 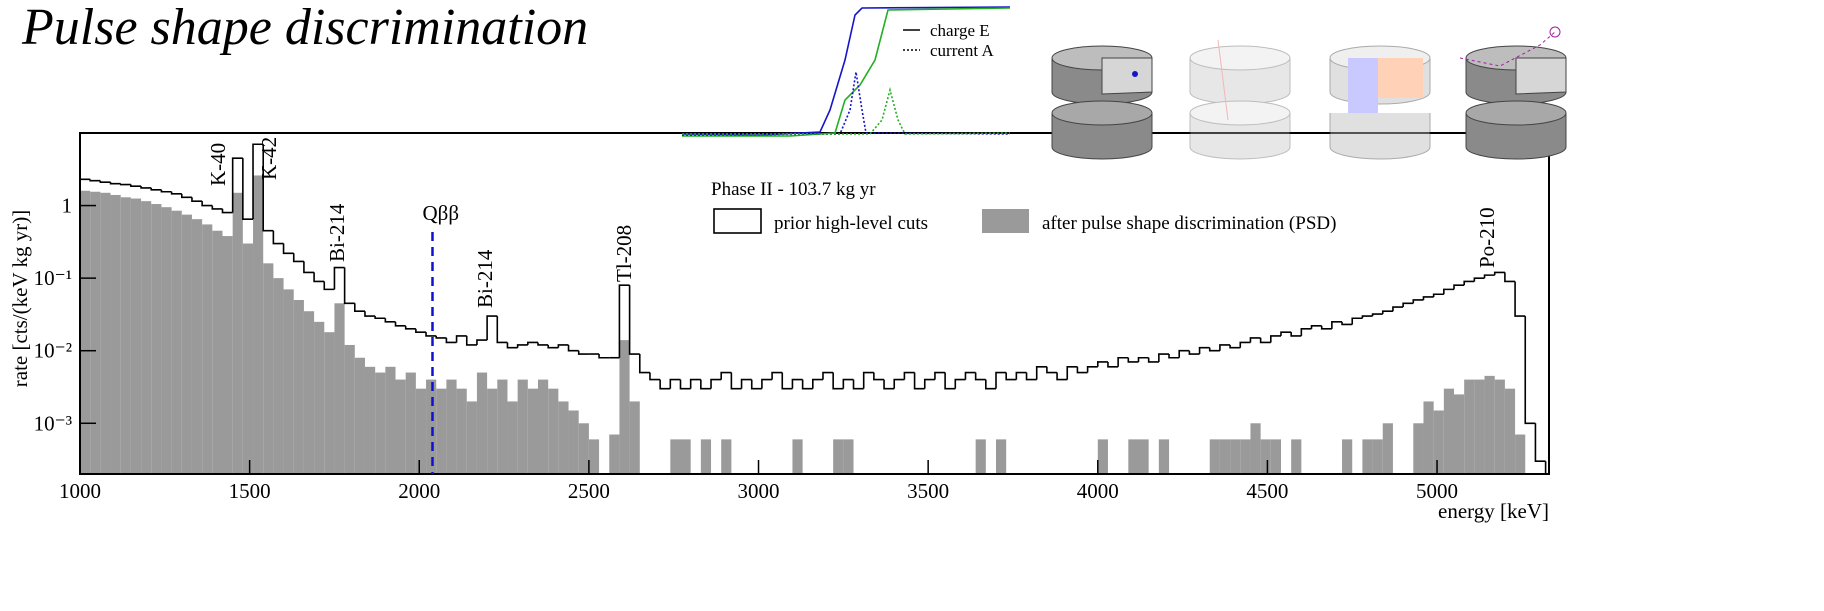 What do you see at coordinates (80, 491) in the screenshot?
I see `x-tick-label: 1000` at bounding box center [80, 491].